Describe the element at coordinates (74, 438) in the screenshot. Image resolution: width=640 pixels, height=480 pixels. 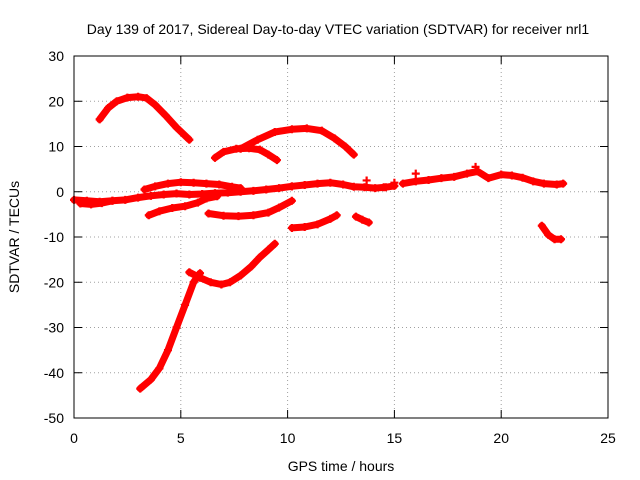
I see `x-tick-label: 0` at that location.